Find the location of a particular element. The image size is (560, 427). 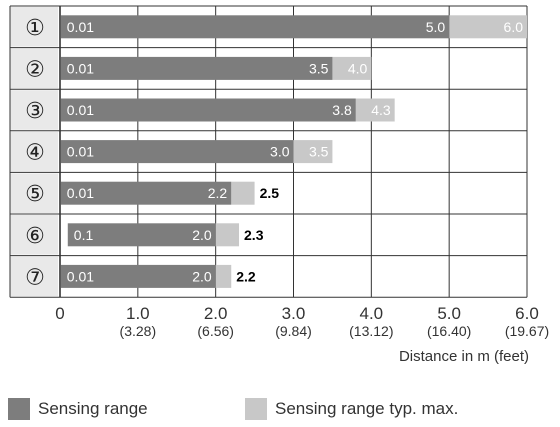

x-tick-label: 0 is located at coordinates (59, 313).